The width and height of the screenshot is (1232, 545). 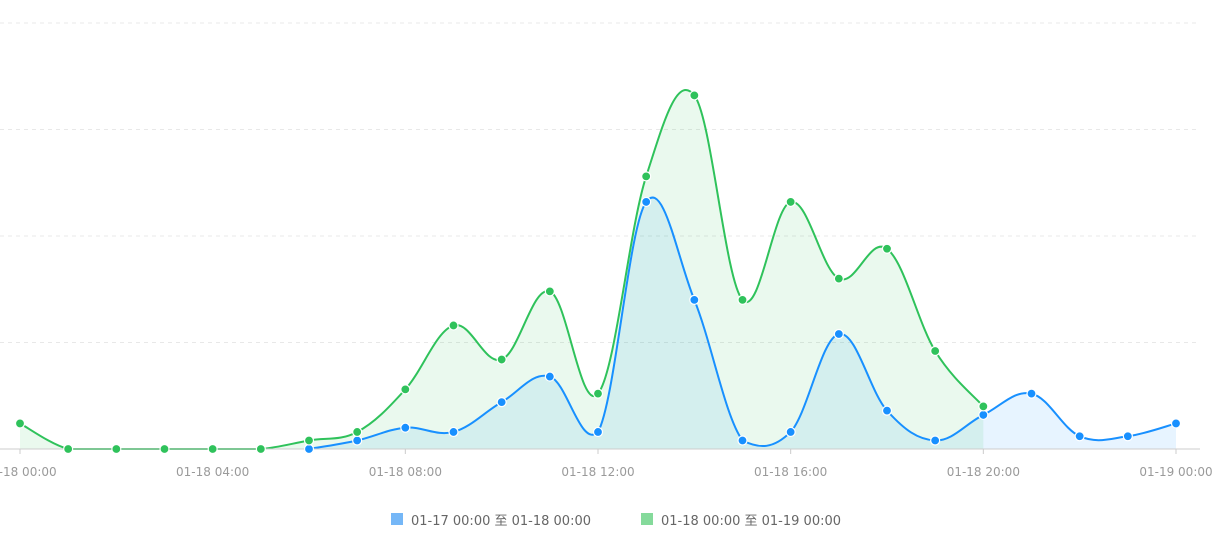 What do you see at coordinates (1175, 472) in the screenshot?
I see `x-tick-label: 01-19 00:00` at bounding box center [1175, 472].